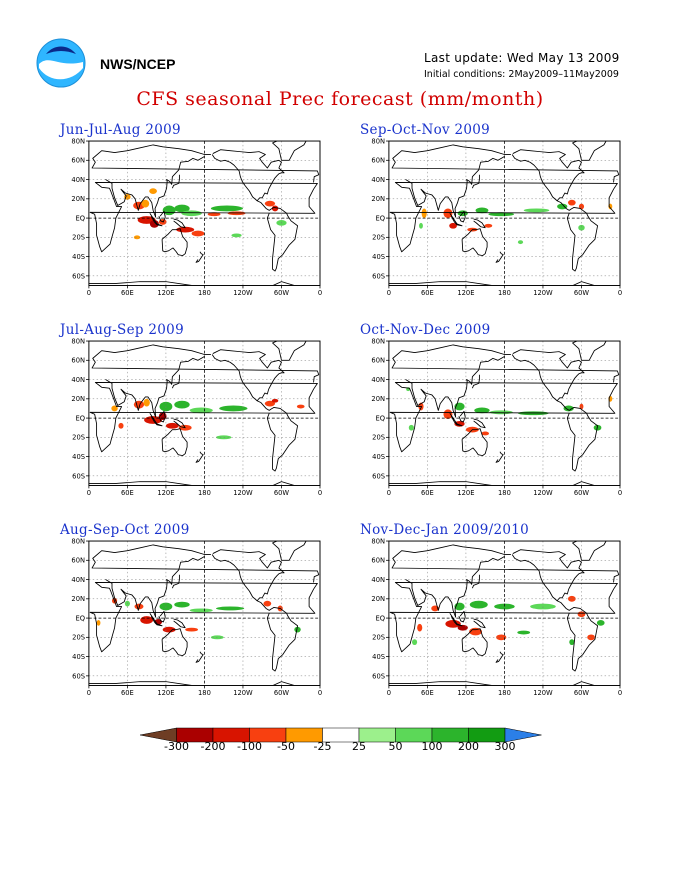 Image resolution: width=680 pixels, height=880 pixels. I want to click on legend-label: -100, so click(249, 746).